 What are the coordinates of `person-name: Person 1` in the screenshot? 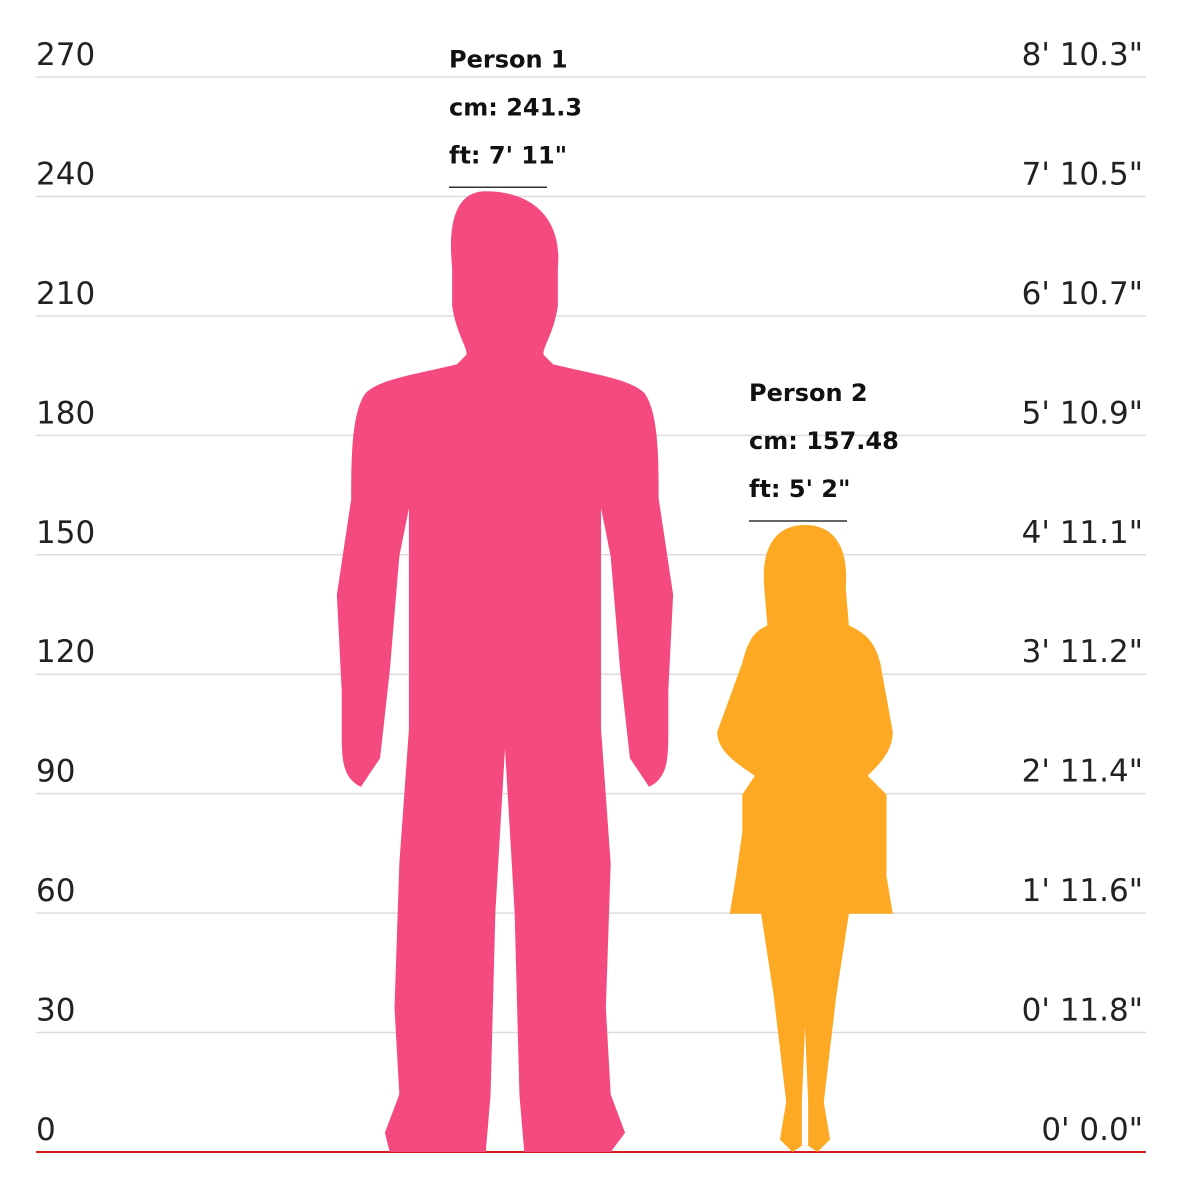 It's located at (508, 59).